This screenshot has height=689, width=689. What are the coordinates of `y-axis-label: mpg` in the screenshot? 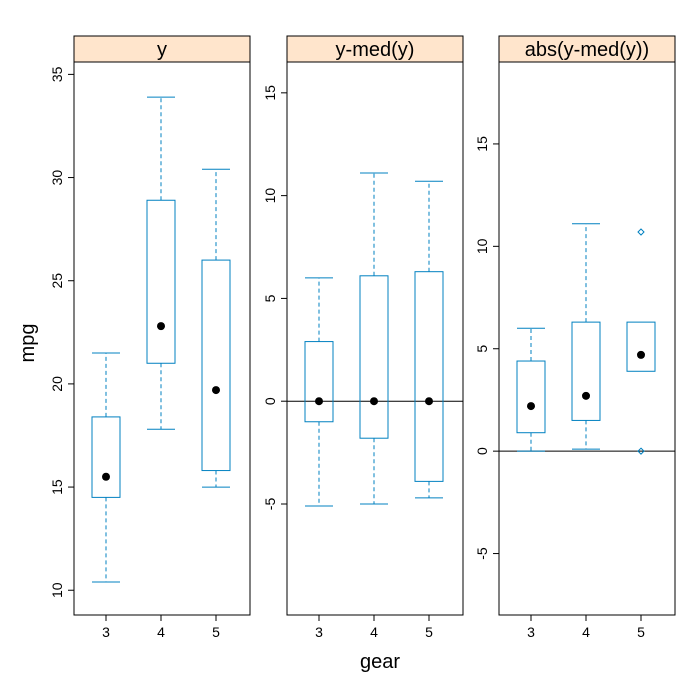 It's located at (28, 343).